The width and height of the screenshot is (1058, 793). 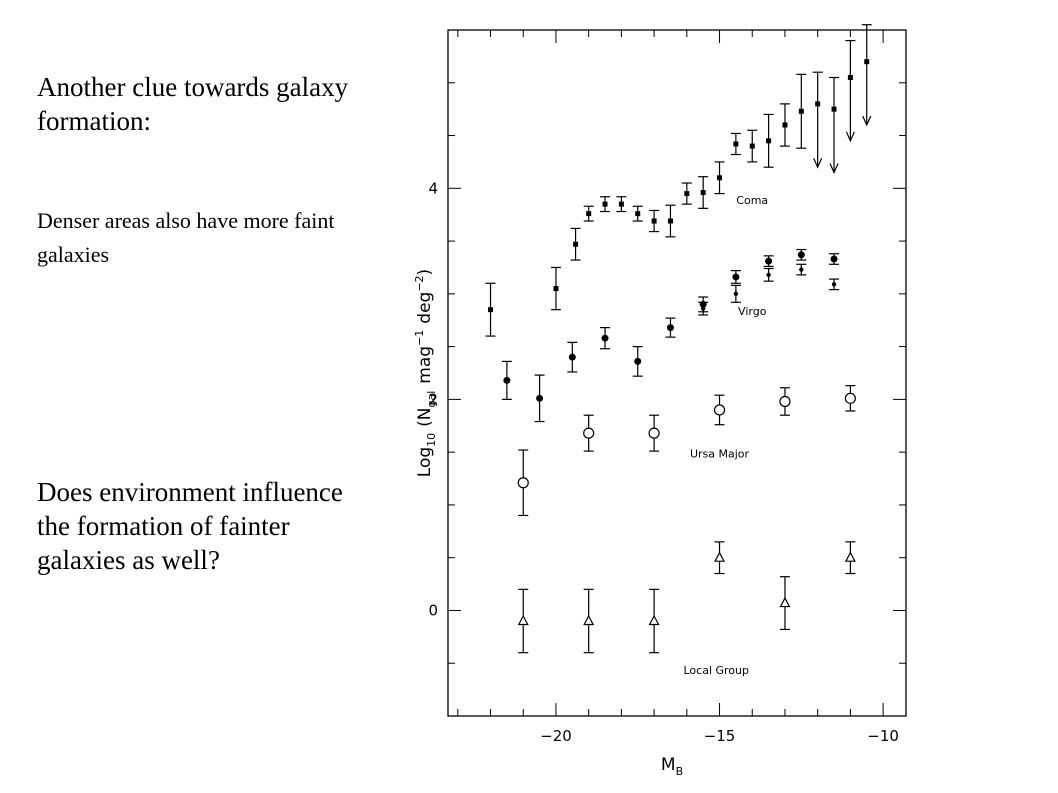 I want to click on y-tick-label: 2, so click(x=433, y=399).